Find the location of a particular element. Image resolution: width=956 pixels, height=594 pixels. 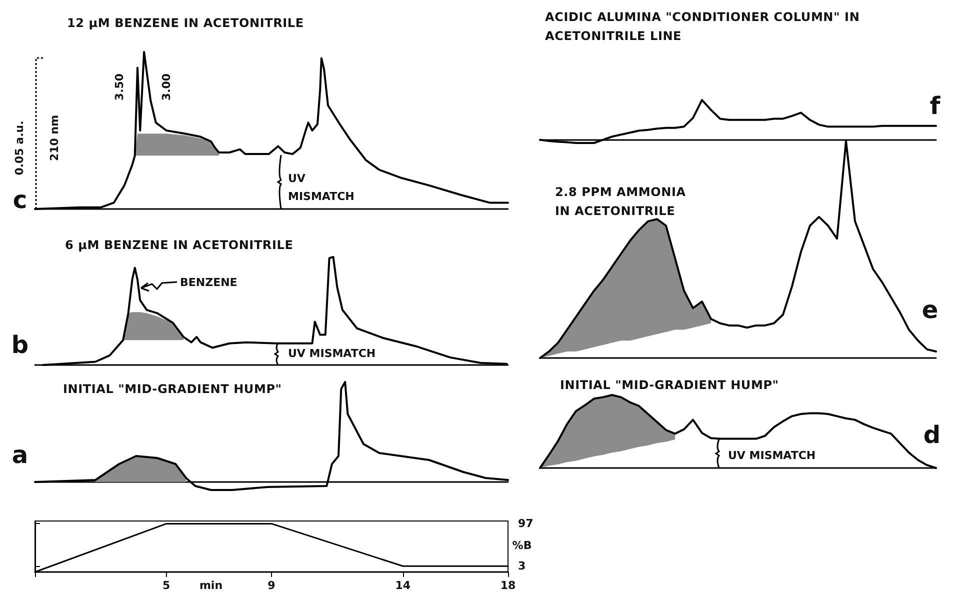

y-axis-title: %B is located at coordinates (522, 546).